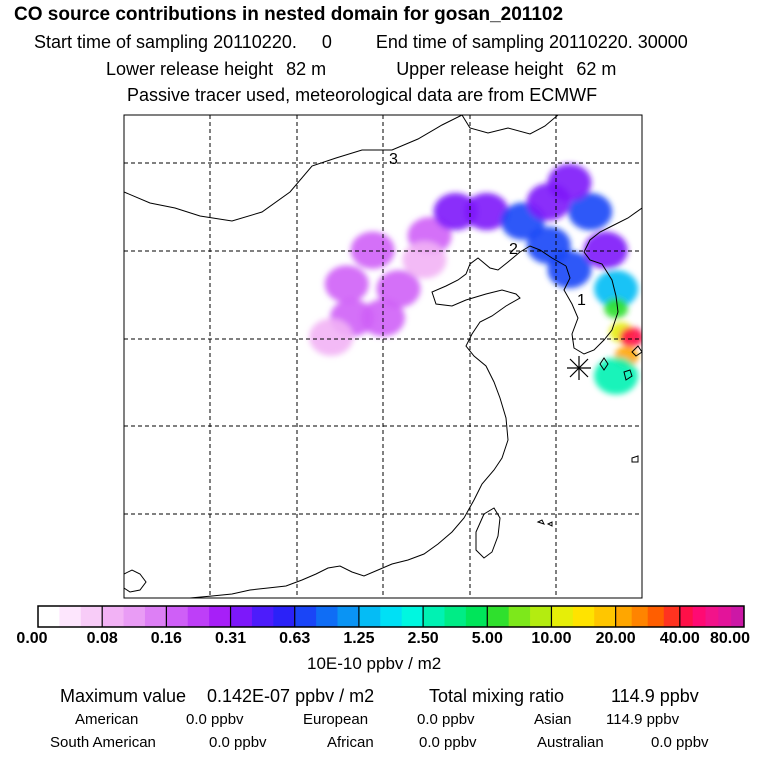  Describe the element at coordinates (306, 69) in the screenshot. I see `lower-release-value: 82 m` at that location.